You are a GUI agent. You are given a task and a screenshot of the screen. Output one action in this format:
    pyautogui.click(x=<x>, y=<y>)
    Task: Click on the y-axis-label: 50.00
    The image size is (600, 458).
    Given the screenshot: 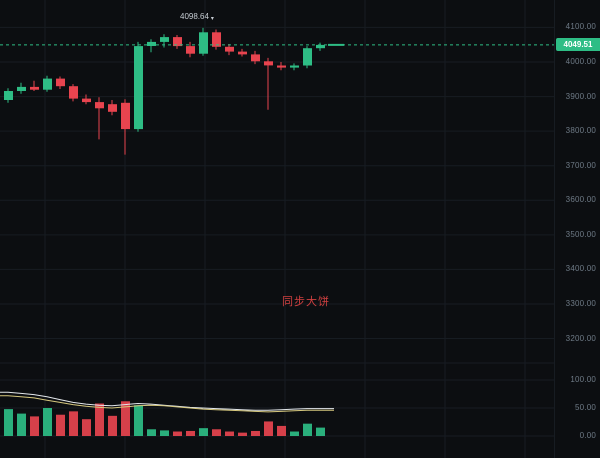 What is the action you would take?
    pyautogui.click(x=585, y=407)
    